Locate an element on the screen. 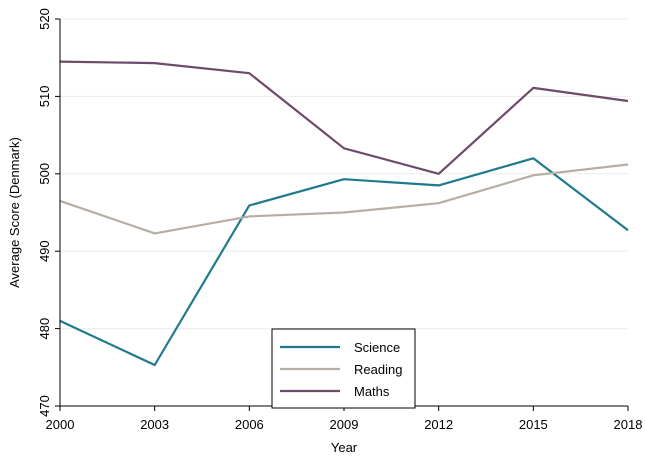 The image size is (645, 462). x-tick-label: 2000 is located at coordinates (60, 424).